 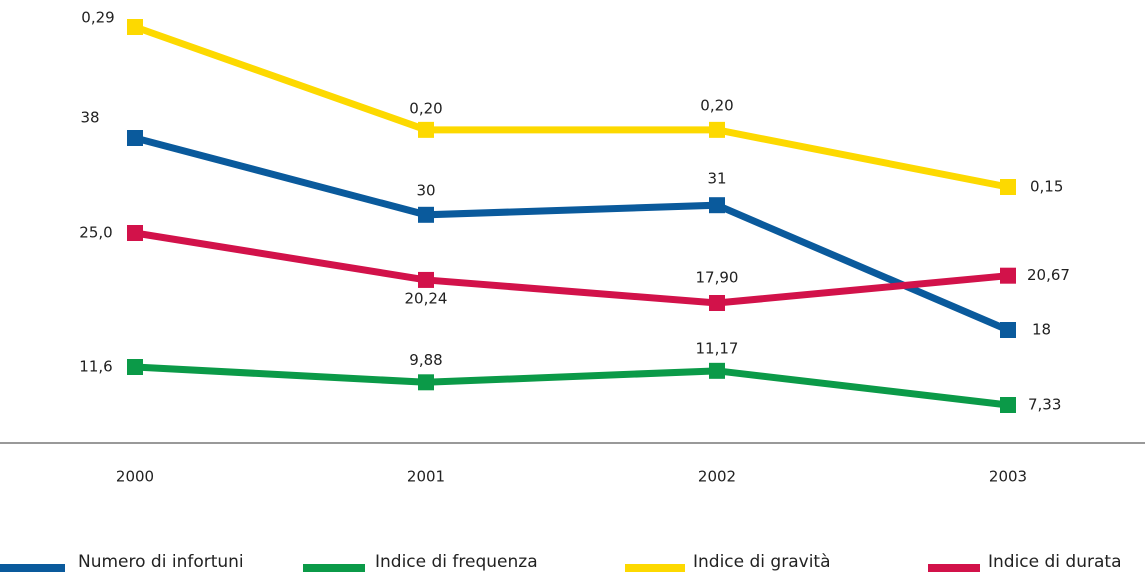 I want to click on value-label: 20,24, so click(x=426, y=298).